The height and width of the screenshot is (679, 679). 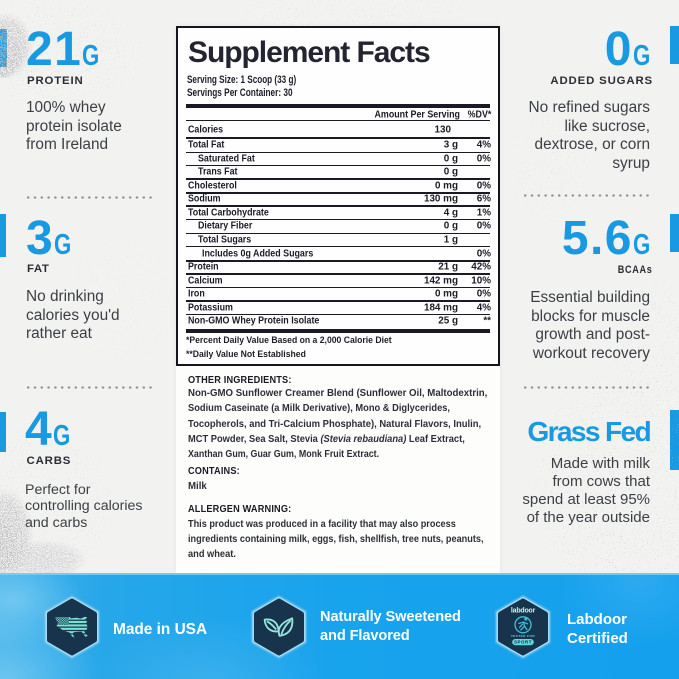 What do you see at coordinates (523, 611) in the screenshot?
I see `svg-text: labdoor` at bounding box center [523, 611].